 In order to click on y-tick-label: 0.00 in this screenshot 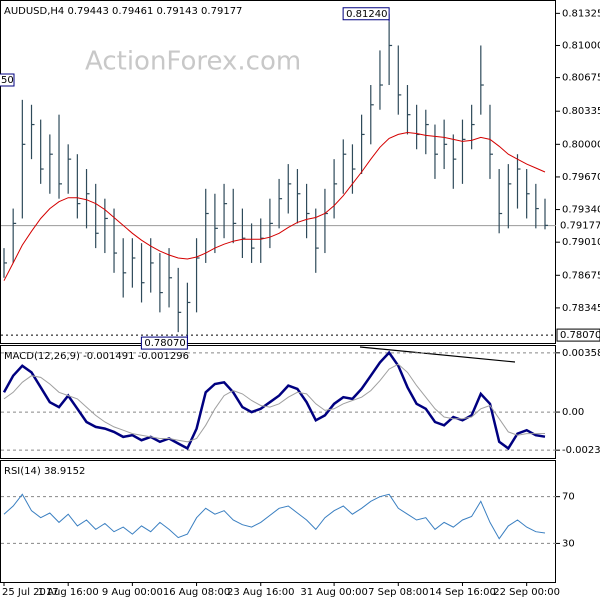, I will do `click(573, 412)`.